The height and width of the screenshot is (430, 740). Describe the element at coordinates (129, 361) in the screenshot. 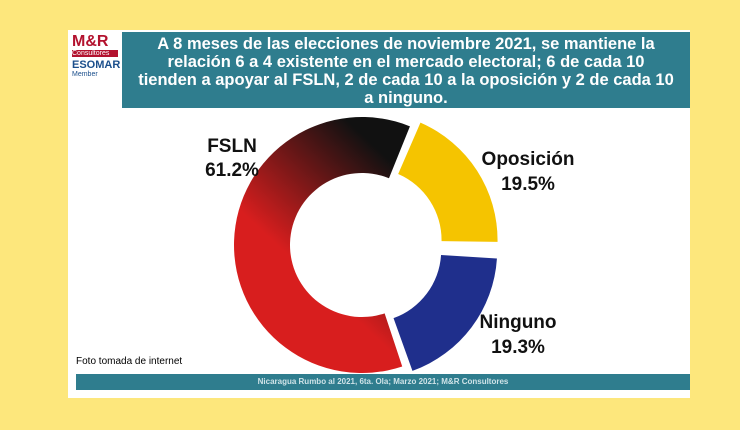

I see `caption: Foto tomada de internet` at that location.